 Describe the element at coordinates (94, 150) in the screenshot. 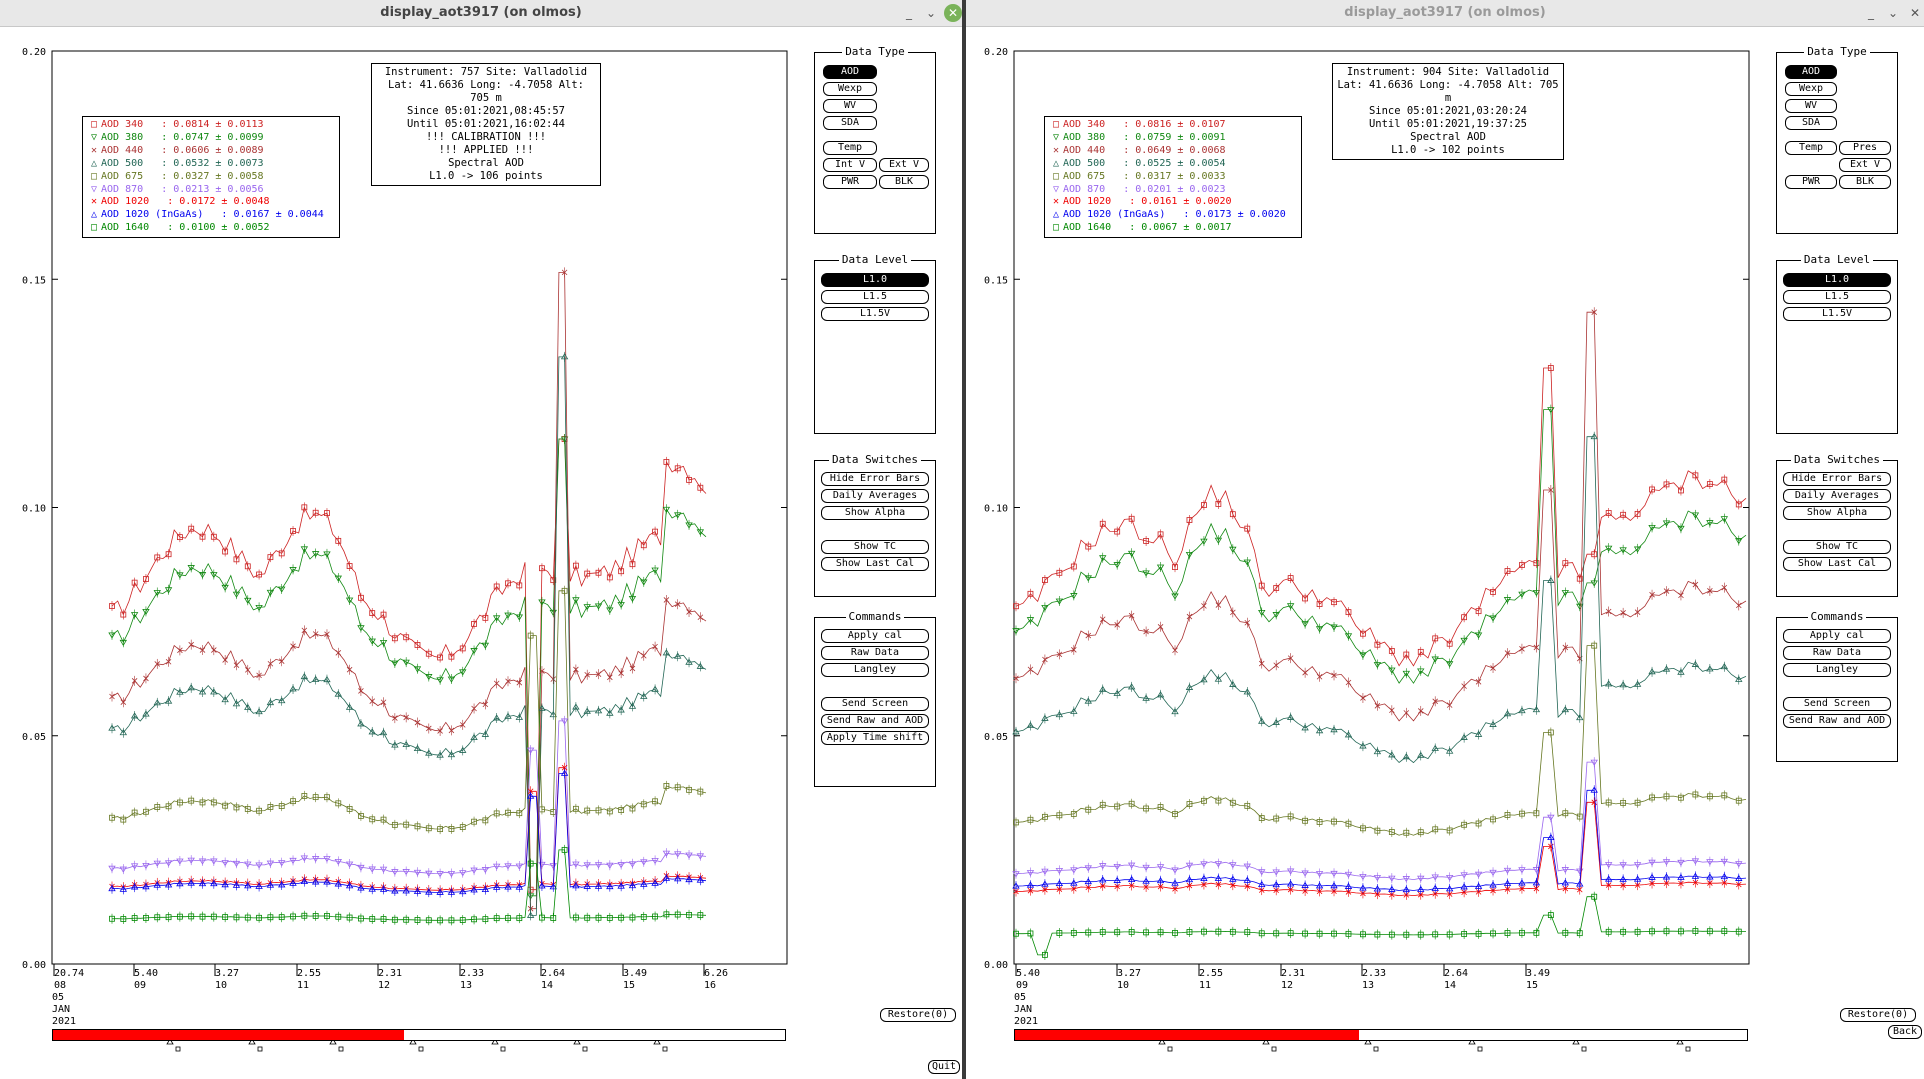

I see `legend-marker-icon: ✕` at that location.